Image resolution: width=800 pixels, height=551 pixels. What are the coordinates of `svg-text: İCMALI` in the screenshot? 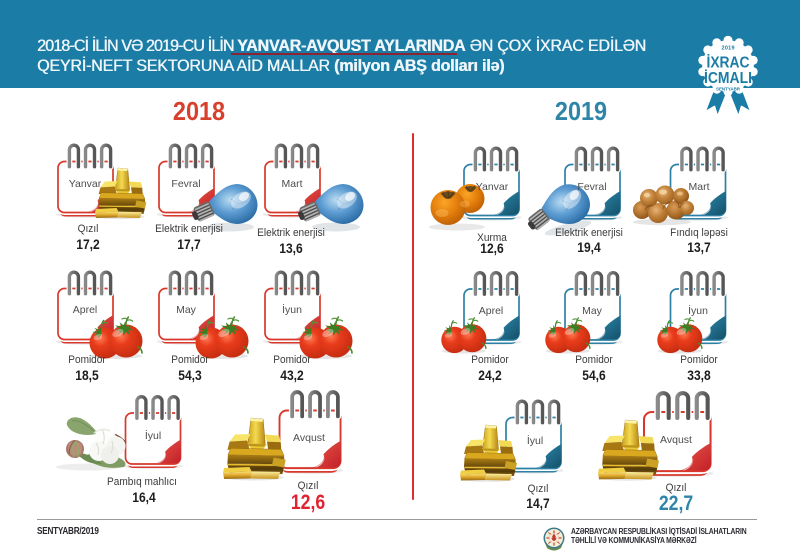 It's located at (728, 78).